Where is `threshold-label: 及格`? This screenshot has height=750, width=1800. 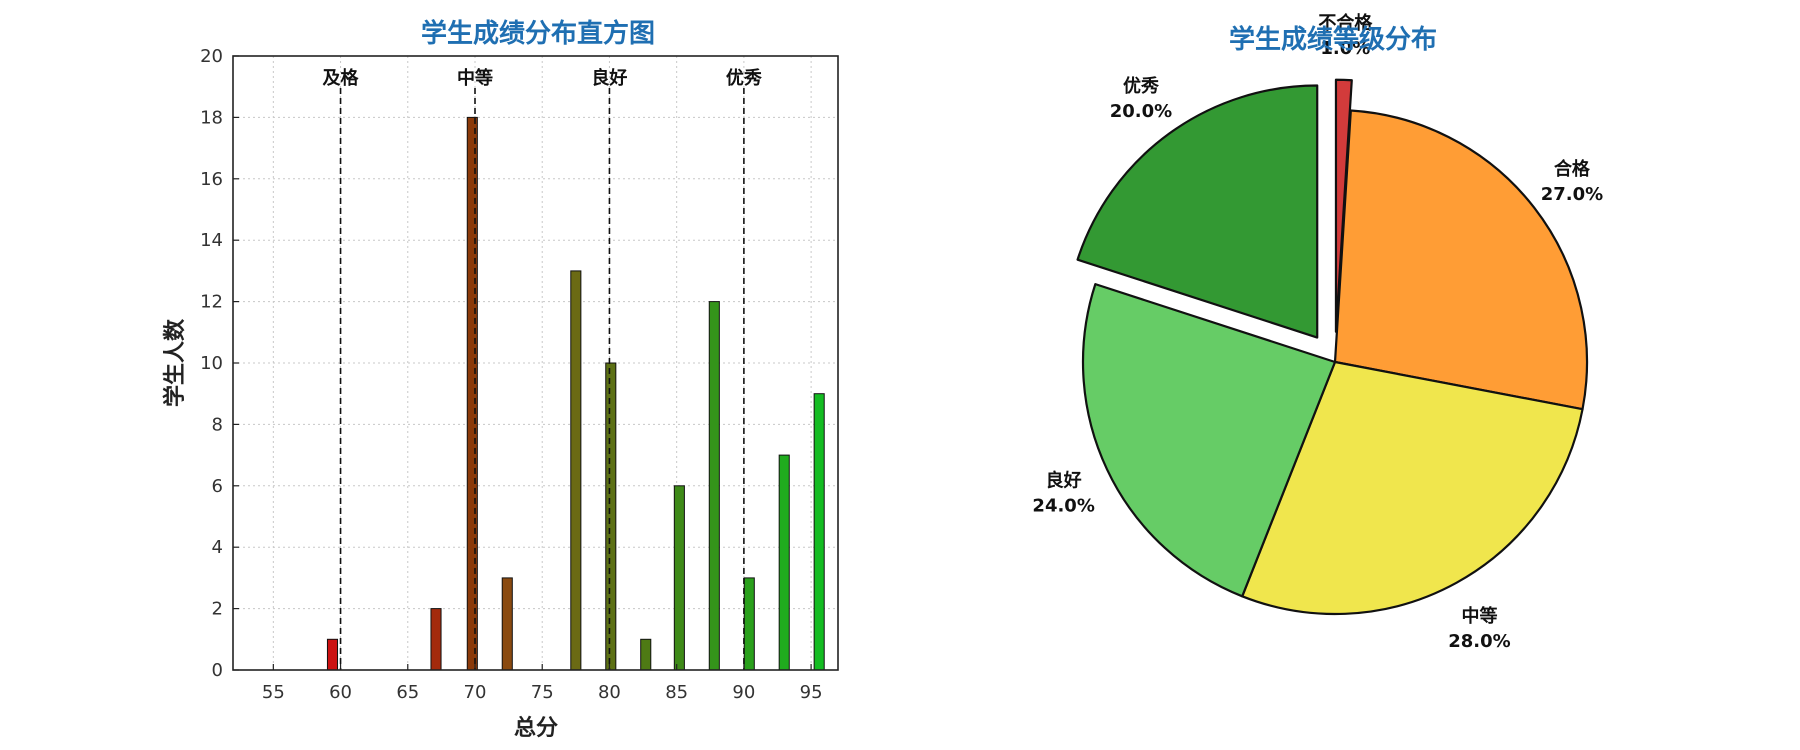 threshold-label: 及格 is located at coordinates (341, 78).